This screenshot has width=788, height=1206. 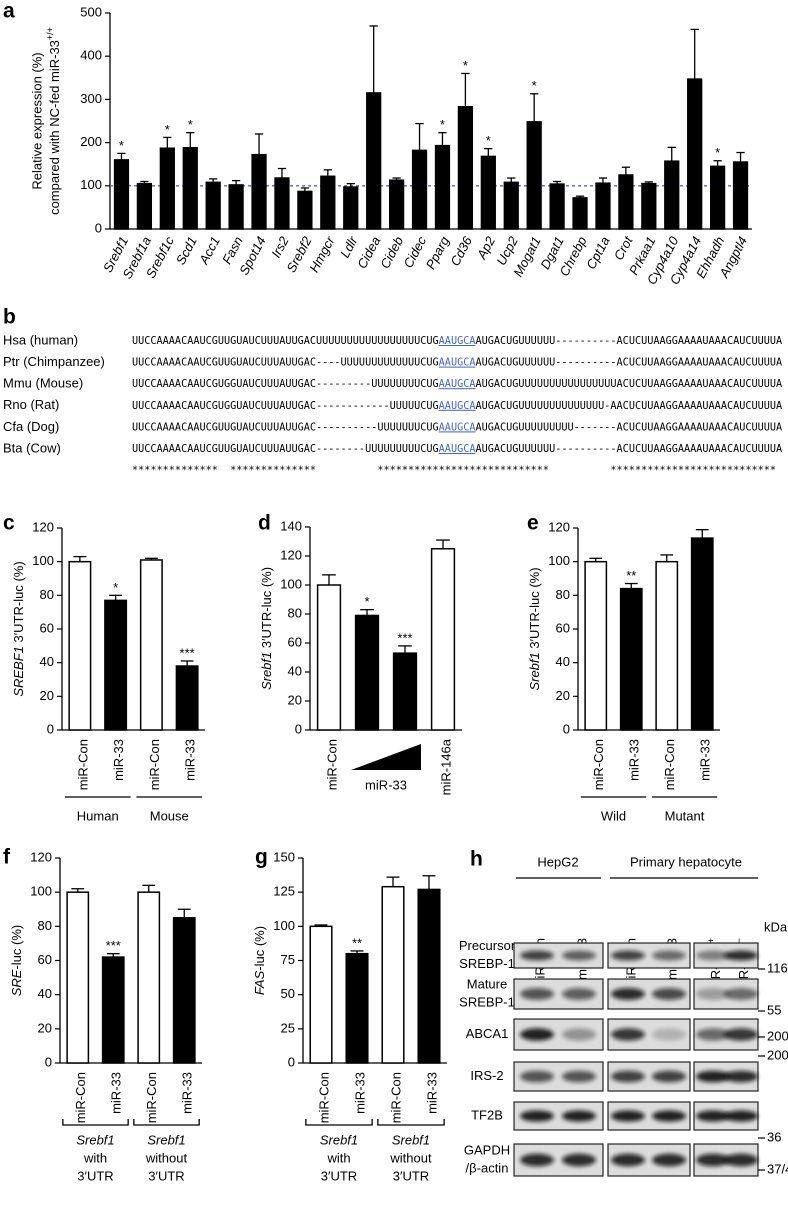 What do you see at coordinates (166, 1175) in the screenshot?
I see `group-label: 3′UTR` at bounding box center [166, 1175].